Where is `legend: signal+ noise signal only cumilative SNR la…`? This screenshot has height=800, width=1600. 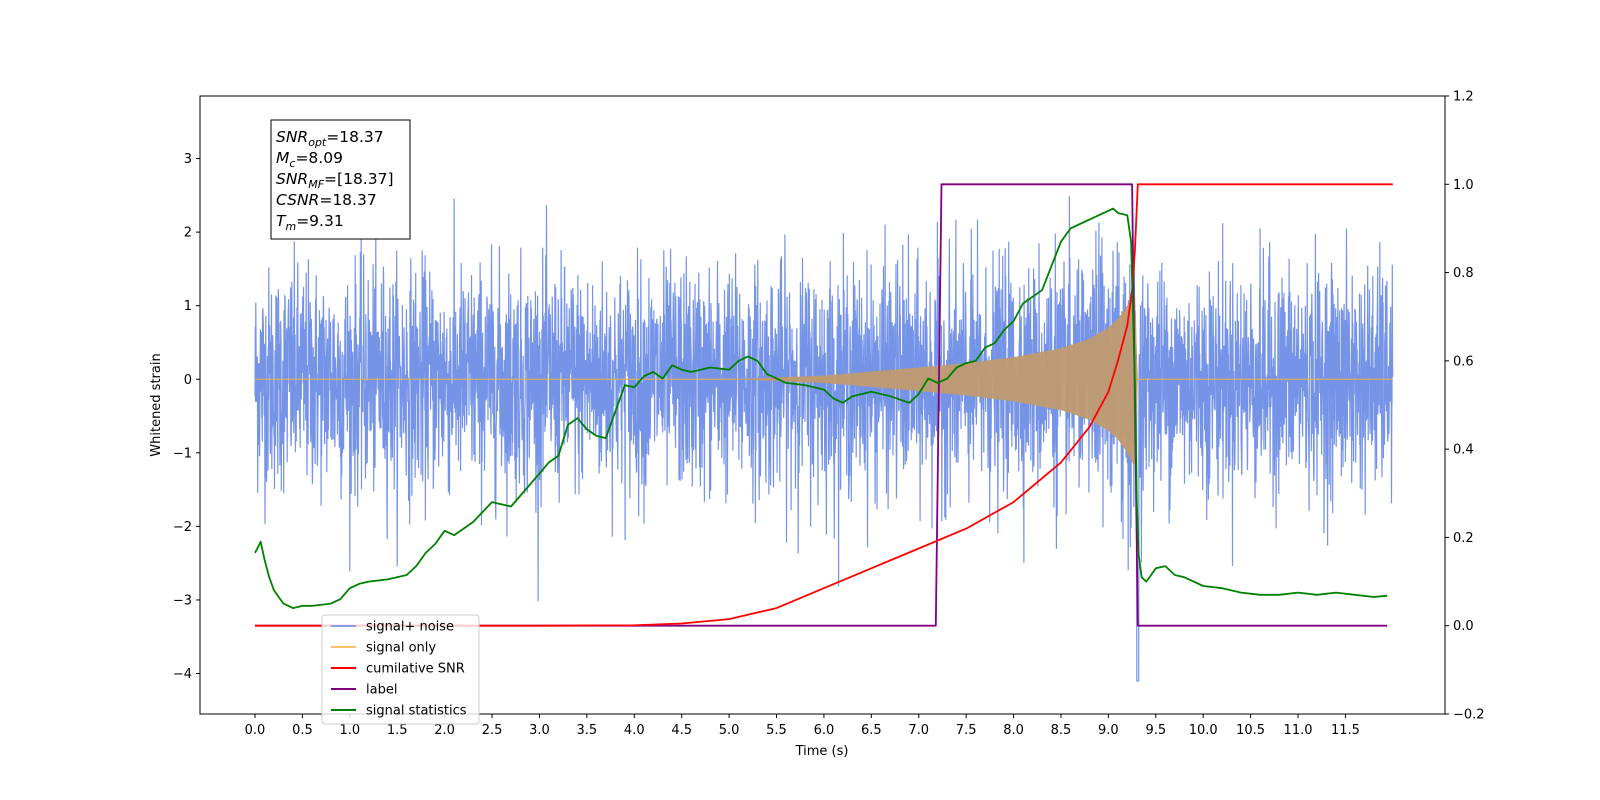
legend: signal+ noise signal only cumilative SNR la… is located at coordinates (400, 669).